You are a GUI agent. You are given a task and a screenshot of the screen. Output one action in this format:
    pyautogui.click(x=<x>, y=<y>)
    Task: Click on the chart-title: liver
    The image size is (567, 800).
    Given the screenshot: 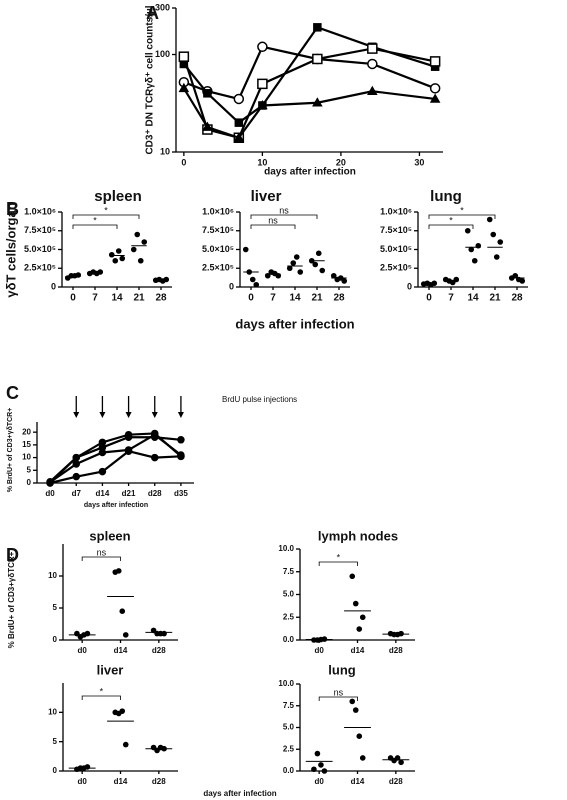 What is the action you would take?
    pyautogui.click(x=266, y=196)
    